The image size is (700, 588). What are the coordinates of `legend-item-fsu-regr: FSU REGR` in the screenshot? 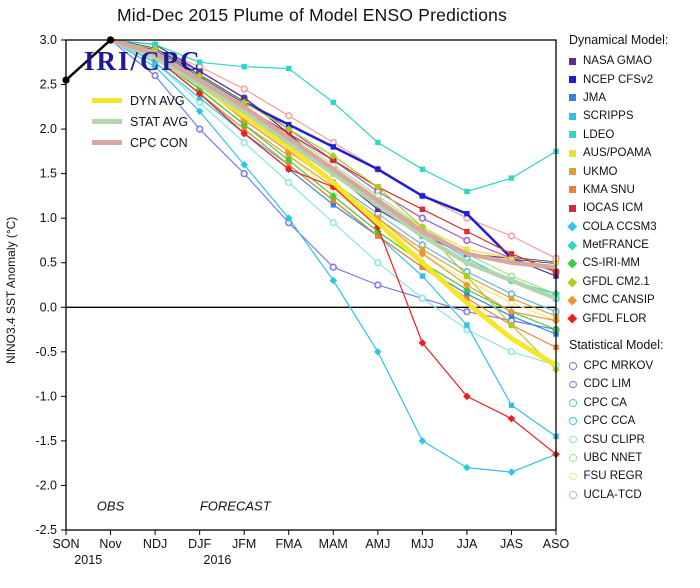 It's located at (634, 476).